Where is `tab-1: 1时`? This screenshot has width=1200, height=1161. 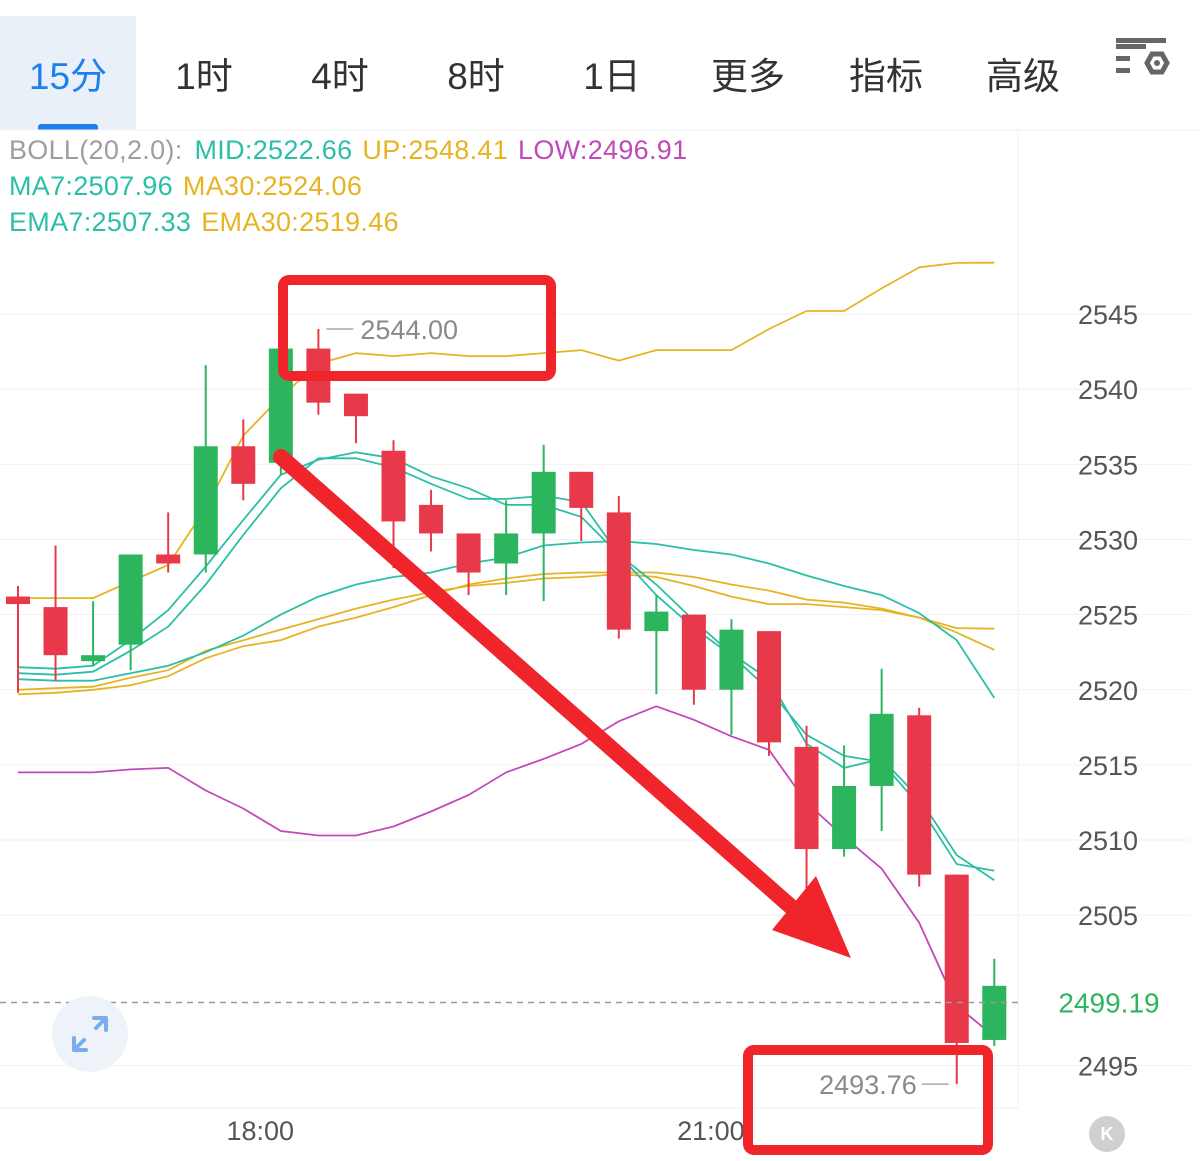 tab-1: 1时 is located at coordinates (204, 73).